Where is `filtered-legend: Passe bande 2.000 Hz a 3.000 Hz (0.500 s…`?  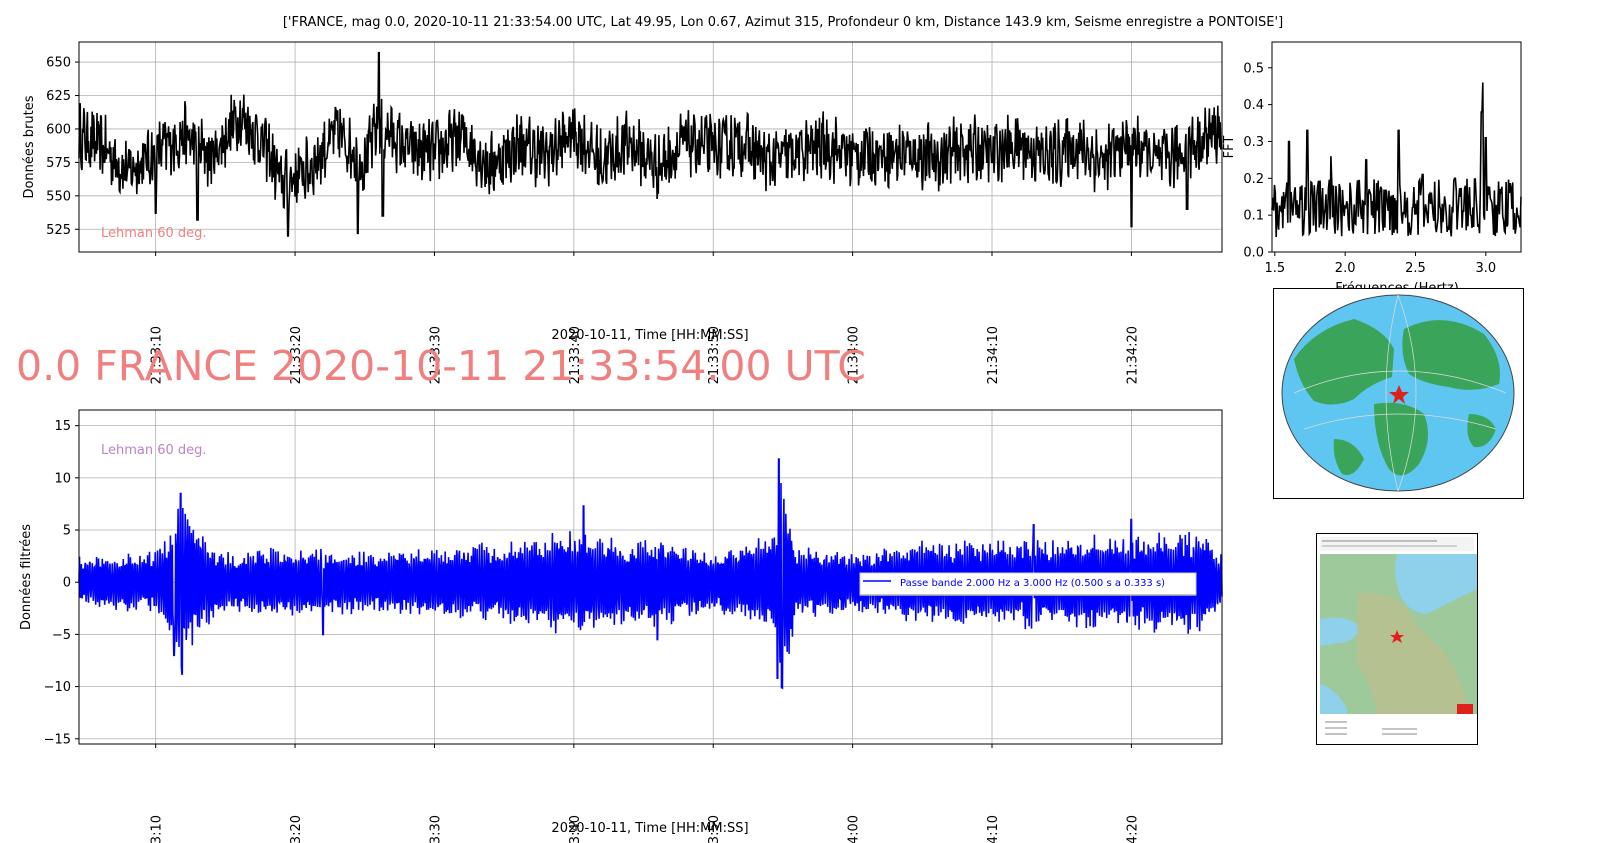
filtered-legend: Passe bande 2.000 Hz a 3.000 Hz (0.500 s… is located at coordinates (1028, 584).